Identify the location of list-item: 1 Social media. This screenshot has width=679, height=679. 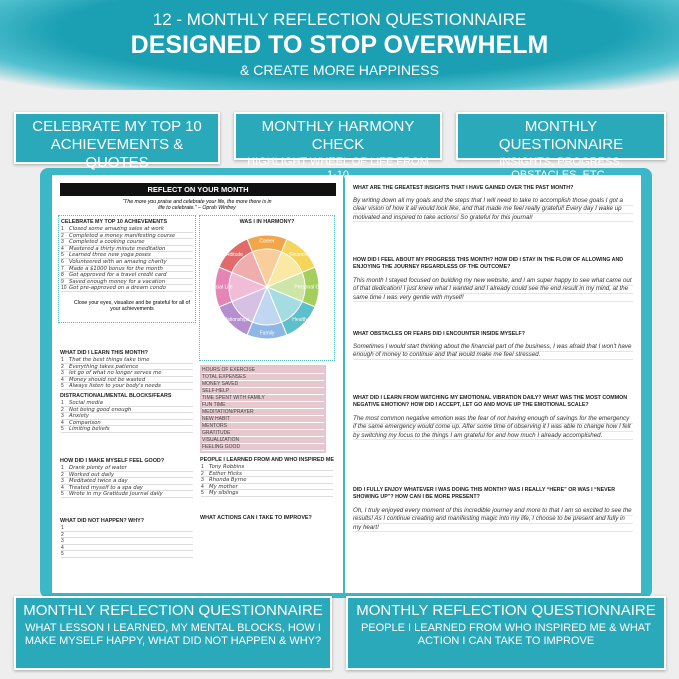
(127, 403).